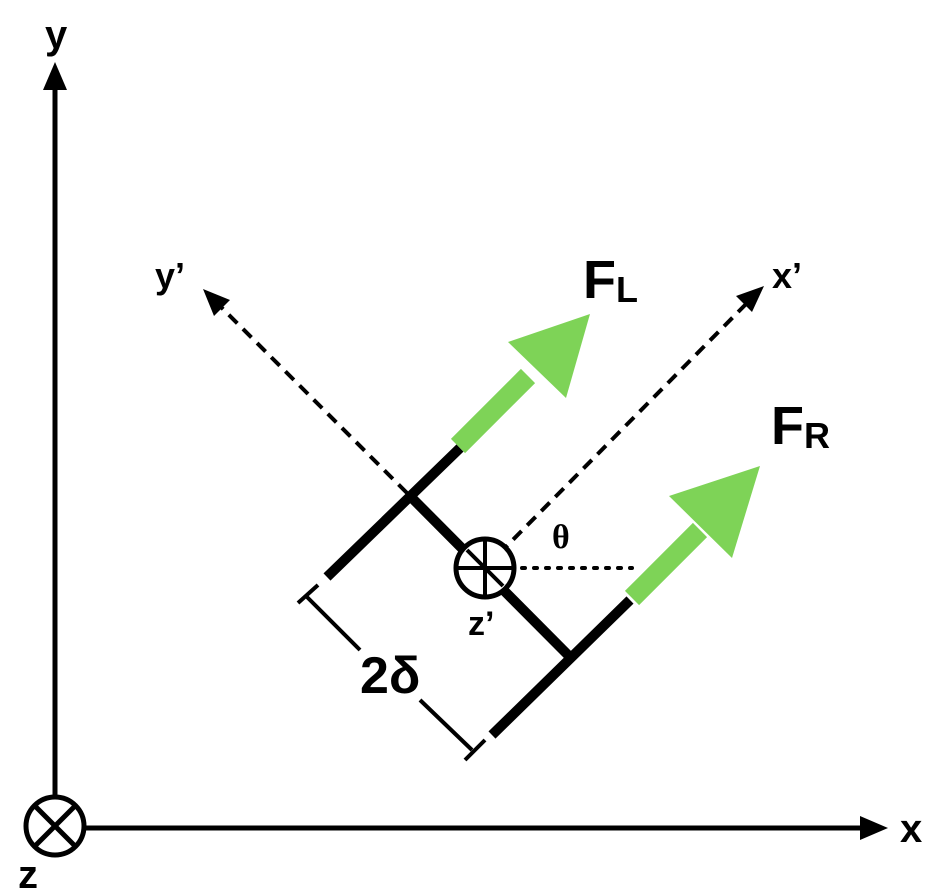 Image resolution: width=950 pixels, height=894 pixels. What do you see at coordinates (666, 564) in the screenshot?
I see `right-force-arrow-shaft` at bounding box center [666, 564].